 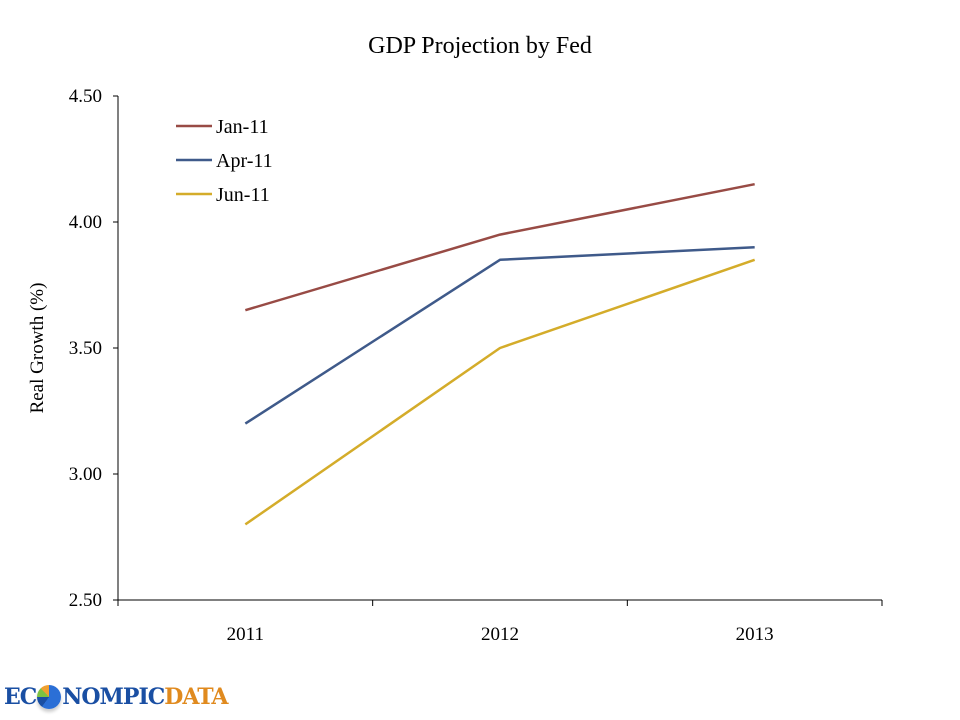 I want to click on pie-globe-icon, so click(x=49, y=697).